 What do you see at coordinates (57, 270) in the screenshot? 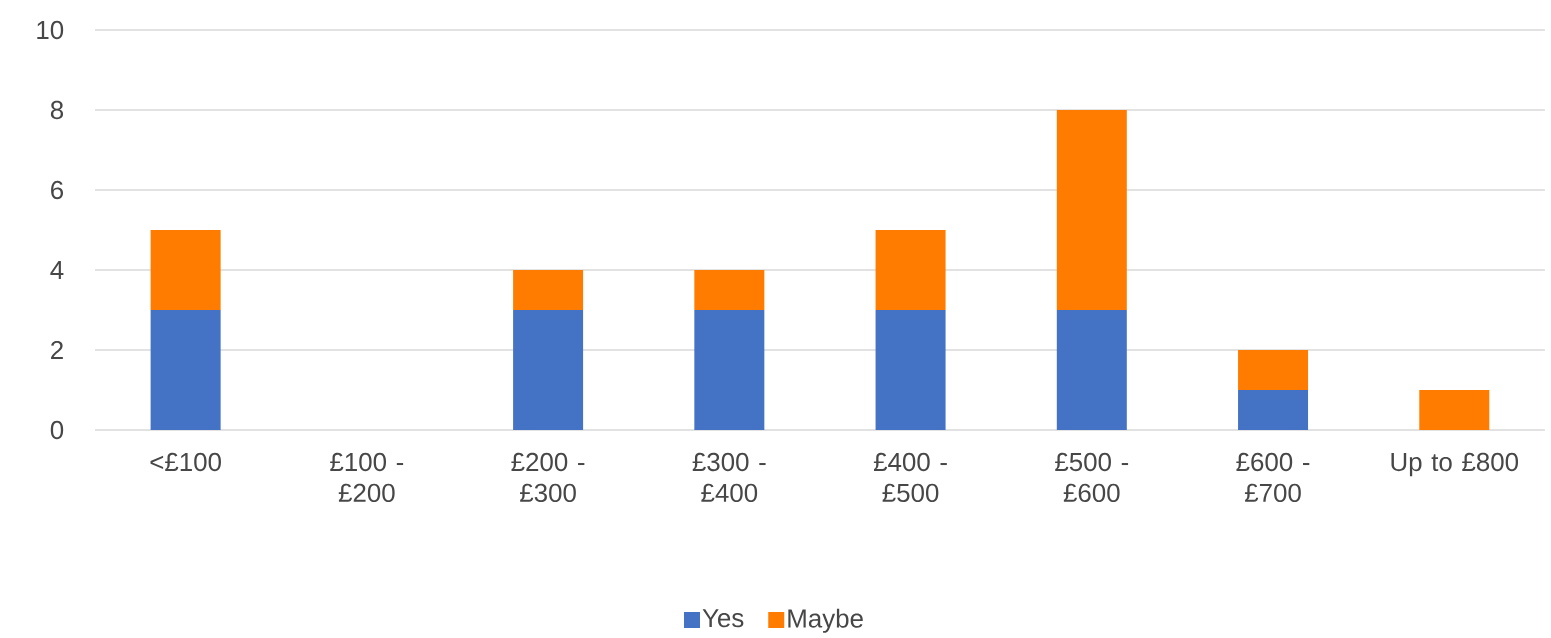
I see `y-tick-label: 4` at bounding box center [57, 270].